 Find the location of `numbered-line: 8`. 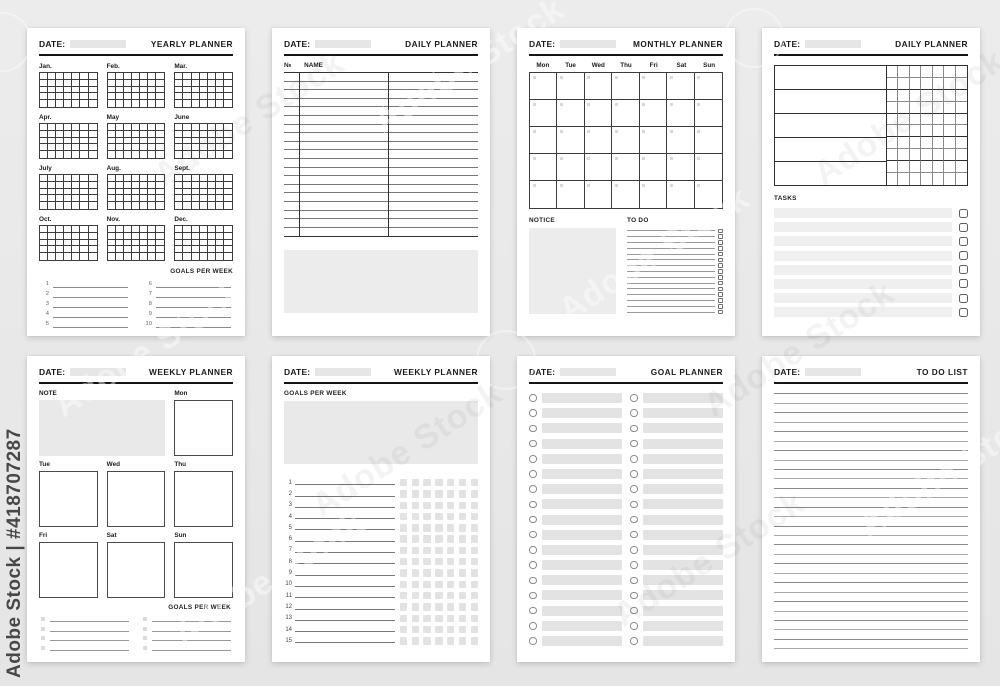

numbered-line: 8 is located at coordinates (381, 561).